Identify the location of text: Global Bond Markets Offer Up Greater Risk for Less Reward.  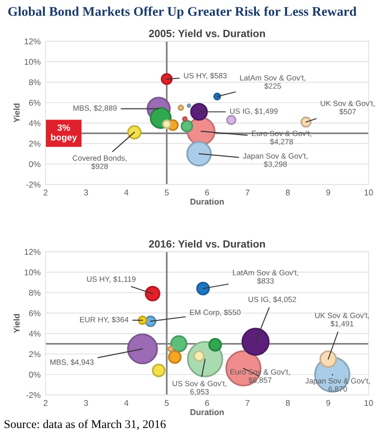
(182, 12).